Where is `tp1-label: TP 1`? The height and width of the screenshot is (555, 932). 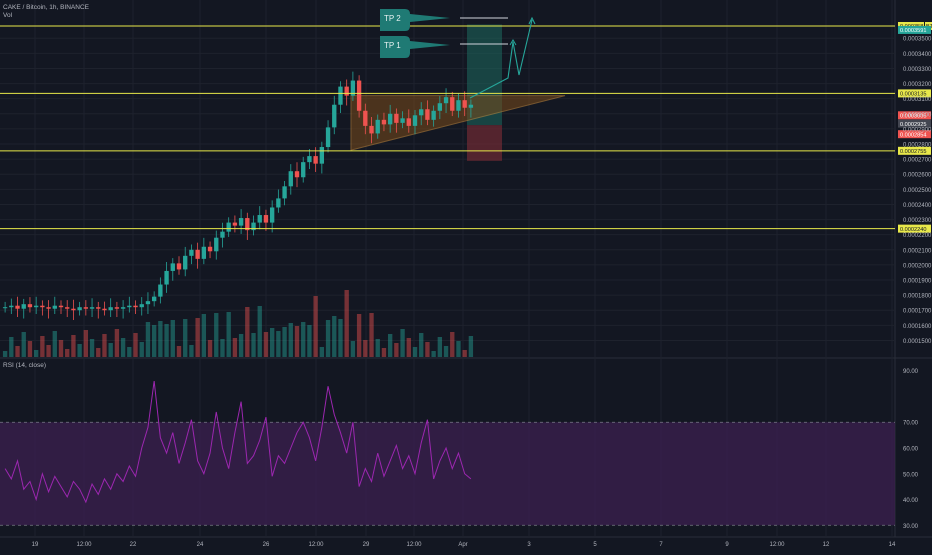 tp1-label: TP 1 is located at coordinates (392, 45).